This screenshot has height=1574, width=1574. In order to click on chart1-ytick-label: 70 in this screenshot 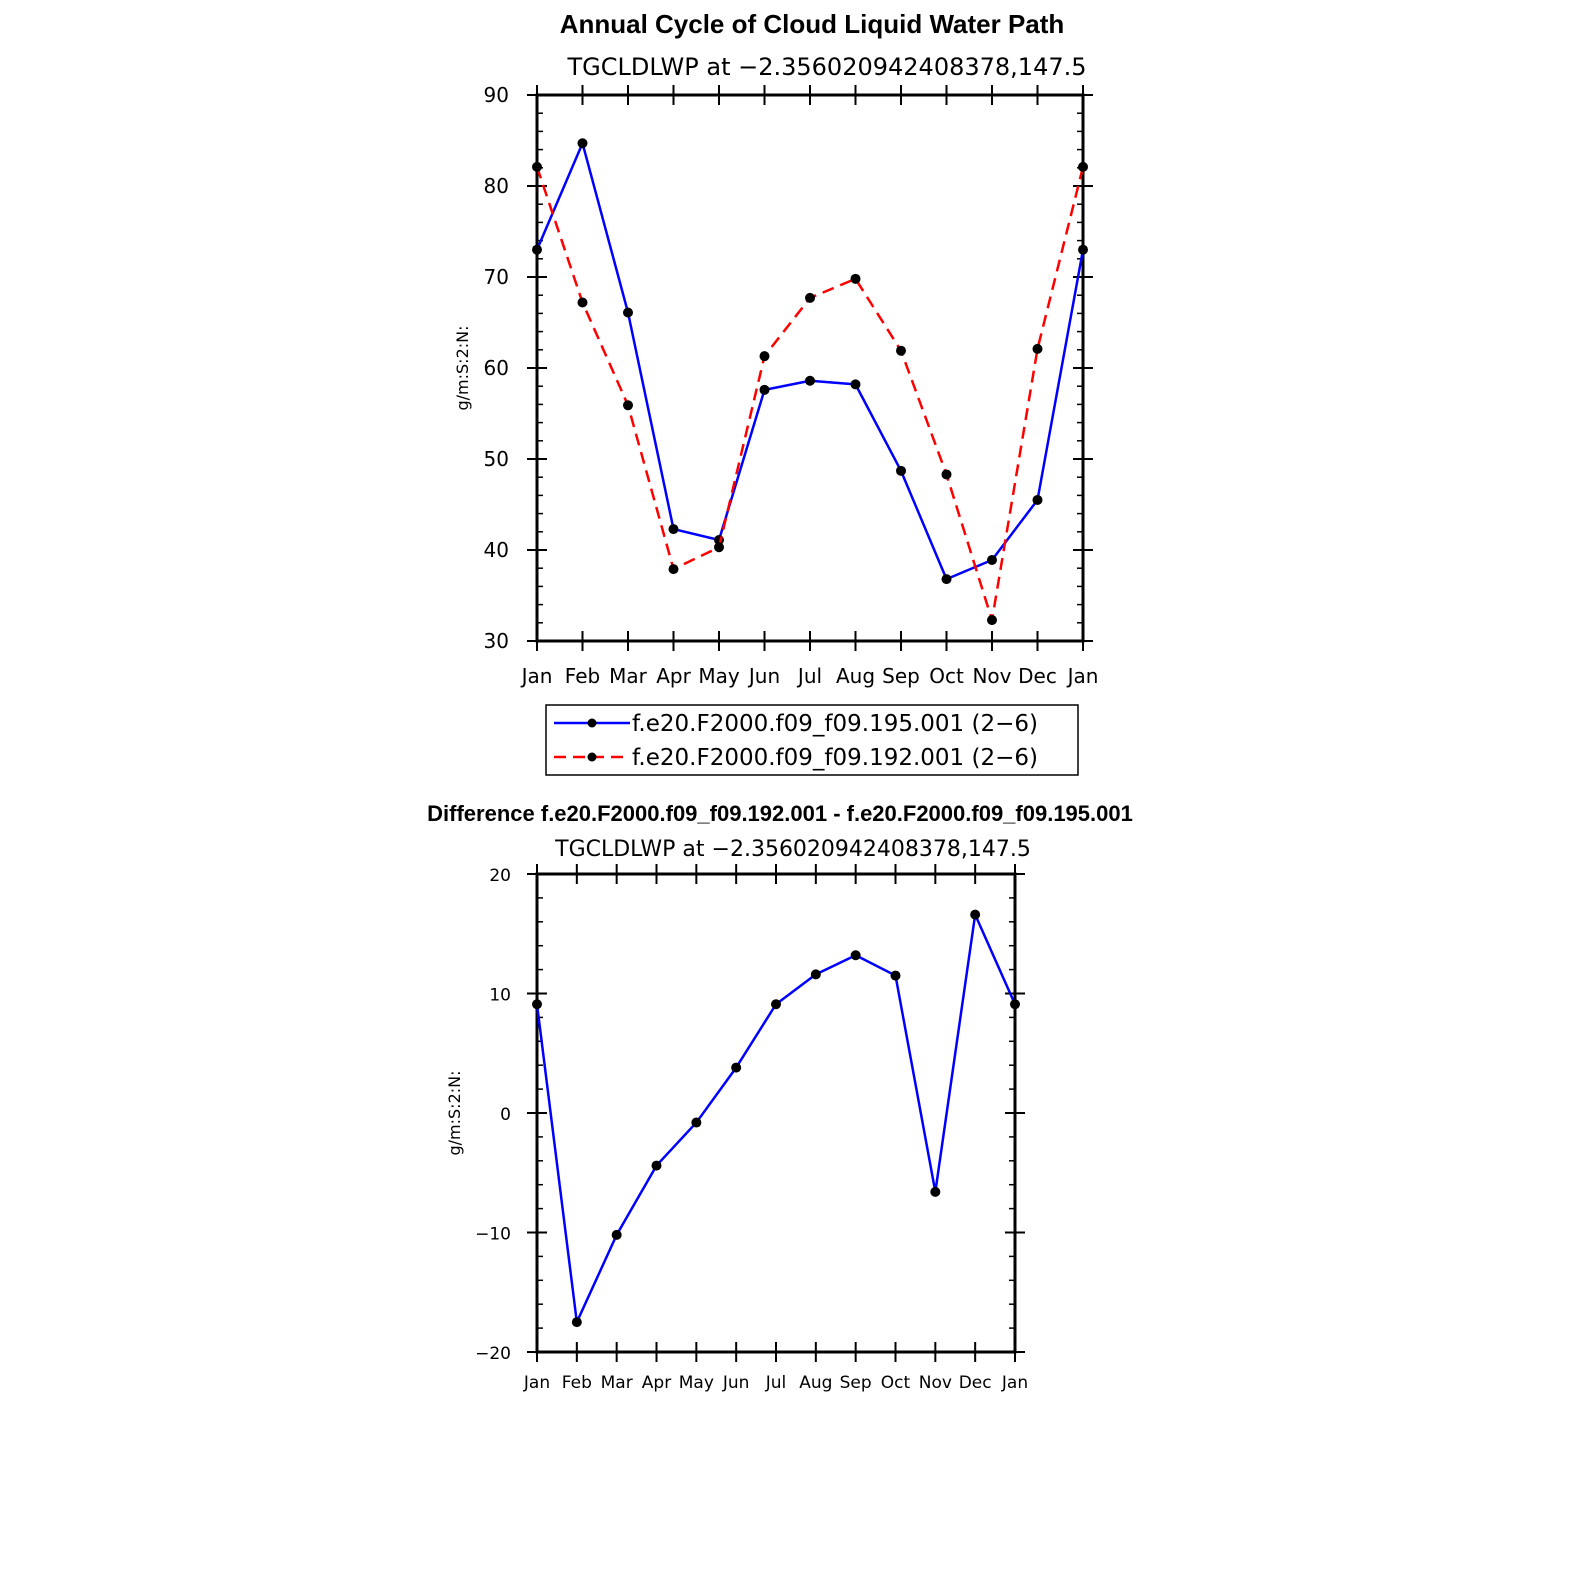, I will do `click(496, 277)`.